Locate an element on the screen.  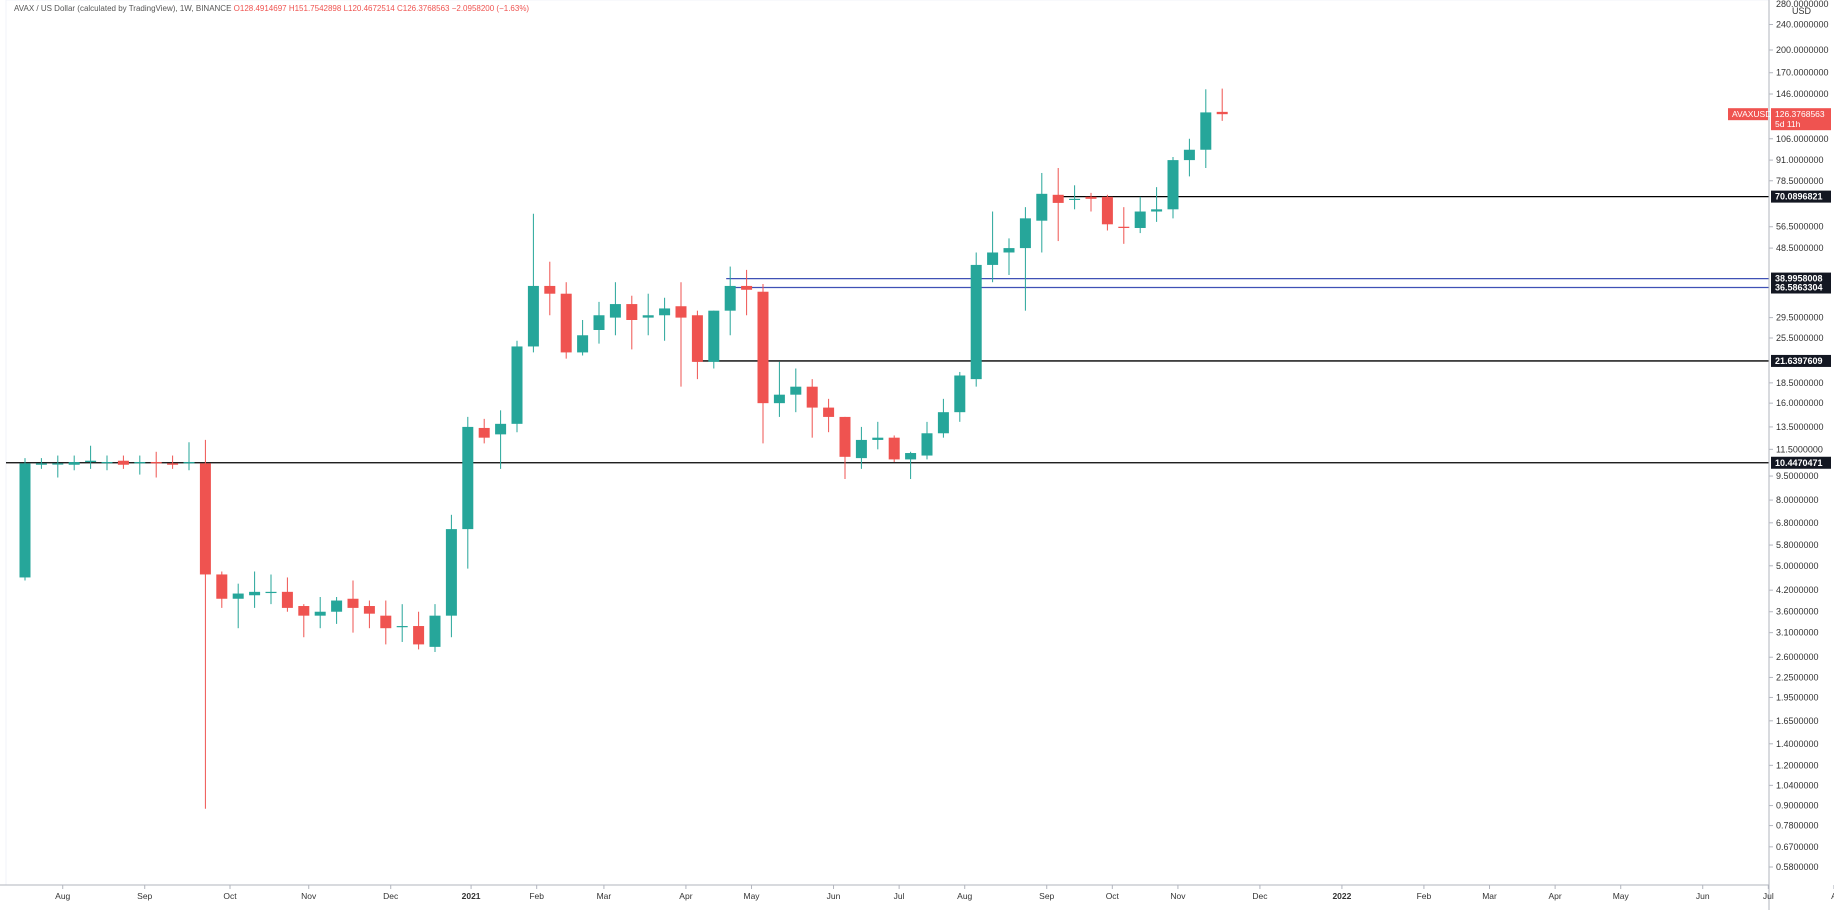
ohlc-open: O128.4914697 is located at coordinates (260, 8).